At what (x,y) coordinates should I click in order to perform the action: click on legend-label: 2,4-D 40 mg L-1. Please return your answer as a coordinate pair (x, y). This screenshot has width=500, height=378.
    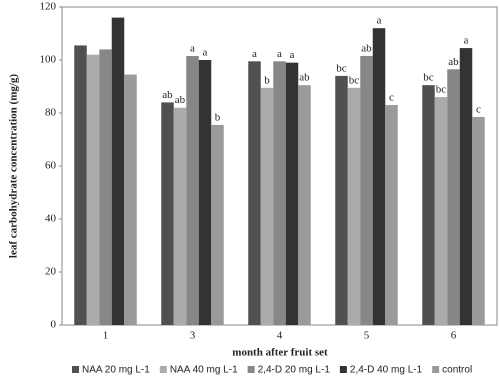
    Looking at the image, I should click on (386, 370).